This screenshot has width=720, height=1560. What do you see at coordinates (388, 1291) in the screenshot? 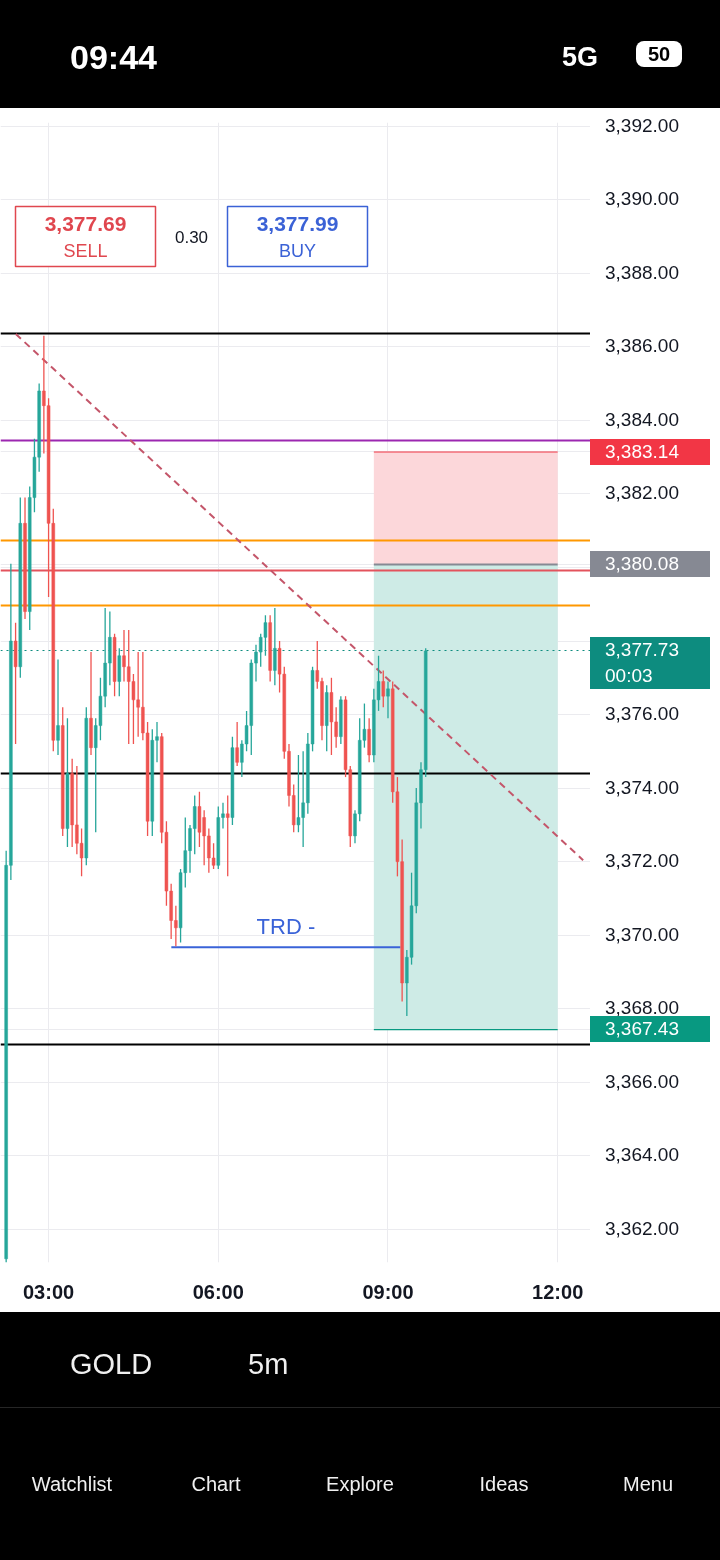
I see `x-tick-label: 09:00` at bounding box center [388, 1291].